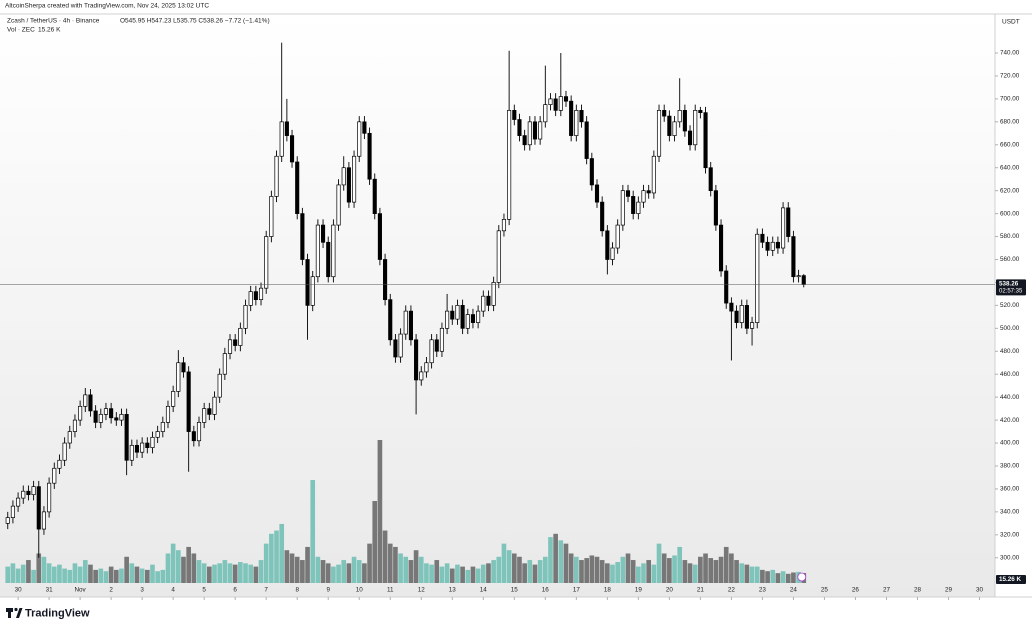  What do you see at coordinates (1009, 284) in the screenshot?
I see `last-price-label: 538.26` at bounding box center [1009, 284].